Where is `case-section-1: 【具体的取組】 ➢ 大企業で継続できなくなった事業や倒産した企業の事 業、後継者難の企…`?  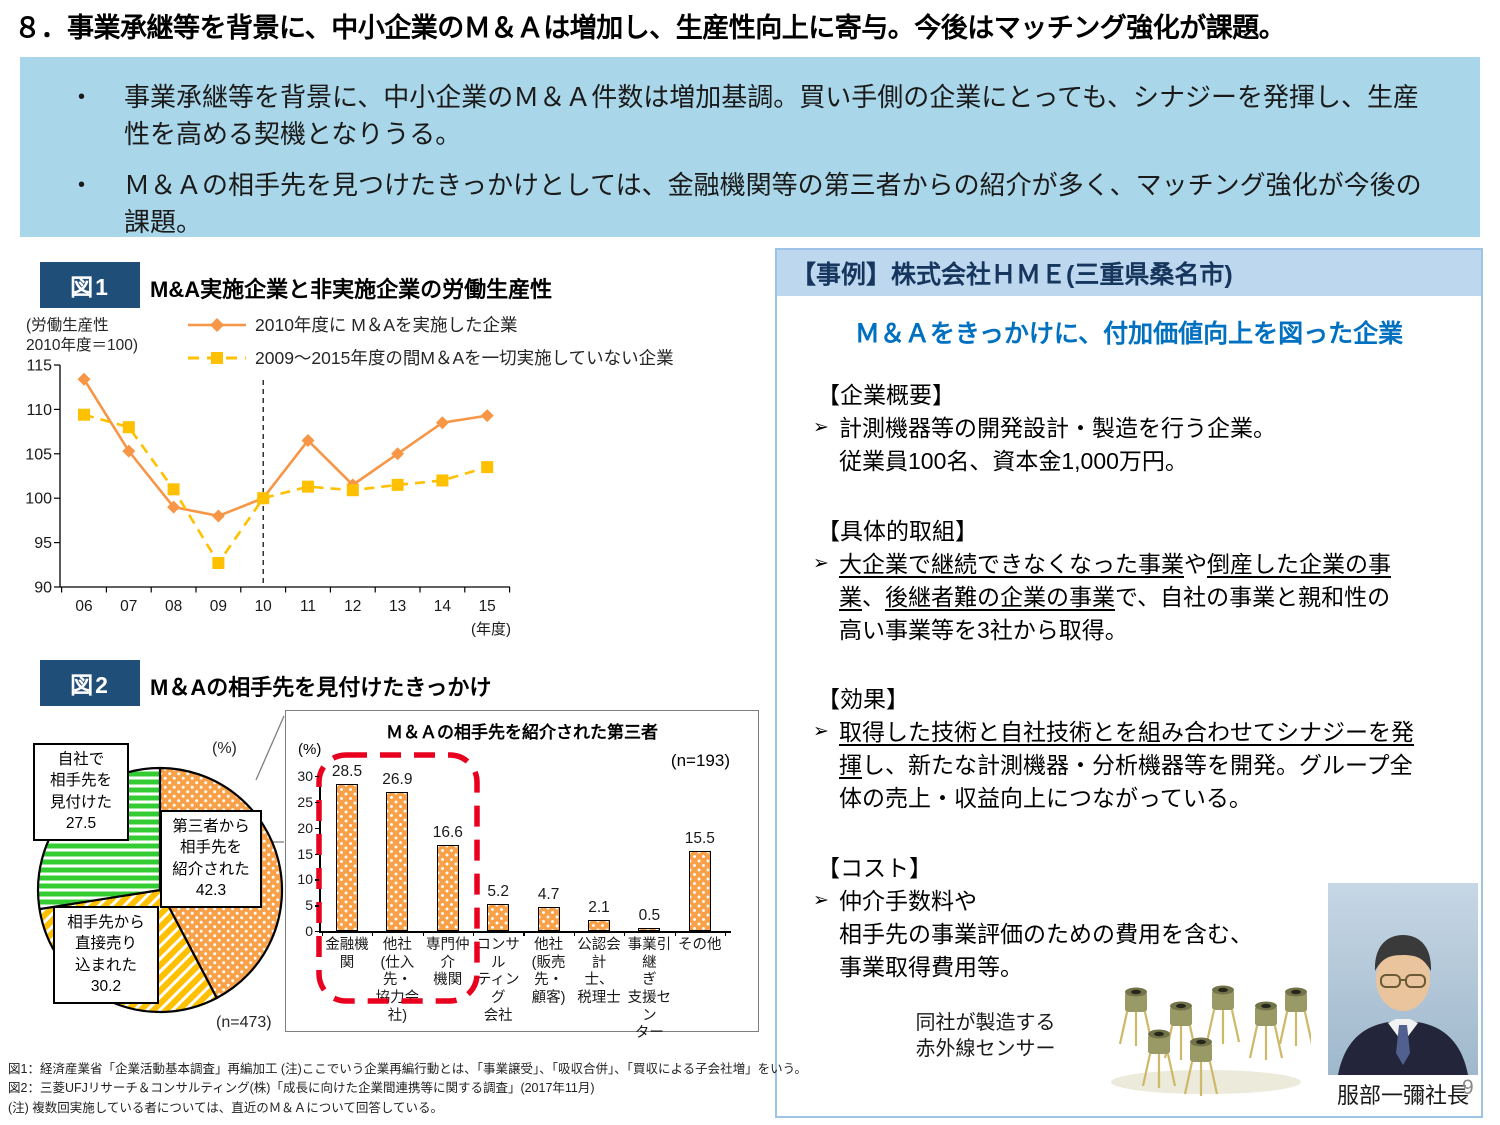
case-section-1: 【具体的取組】 ➢ 大企業で継続できなくなった事業や倒産した企業の事 業、後継者難の企… is located at coordinates (1132, 579).